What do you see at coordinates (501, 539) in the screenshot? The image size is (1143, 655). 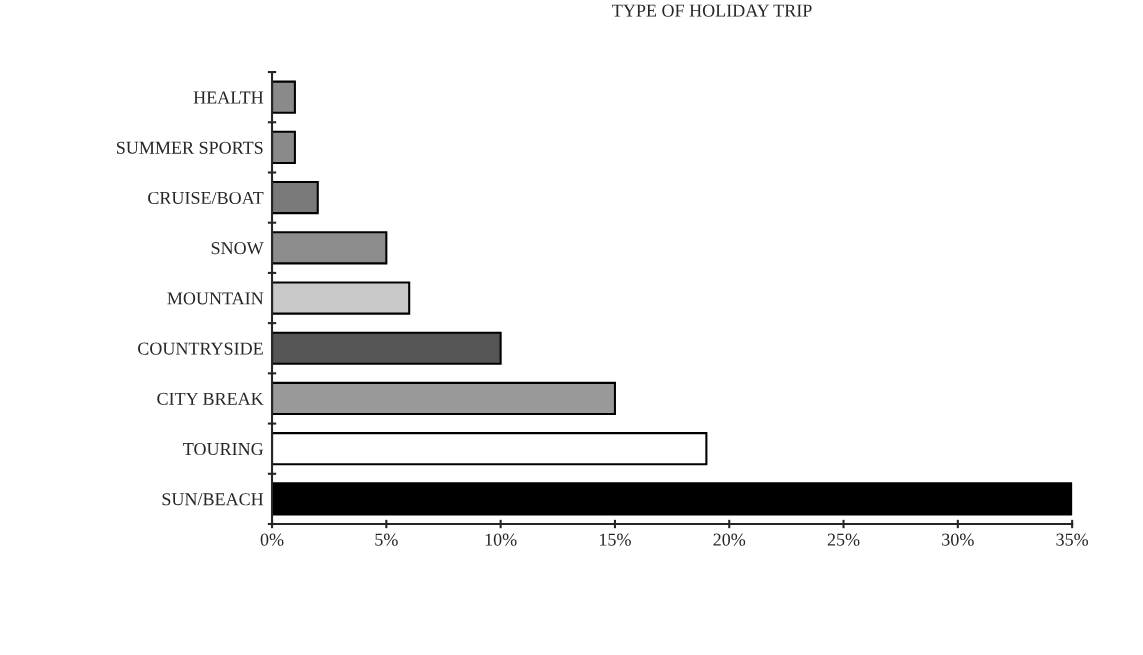 I see `x-tick-label: 10%` at bounding box center [501, 539].